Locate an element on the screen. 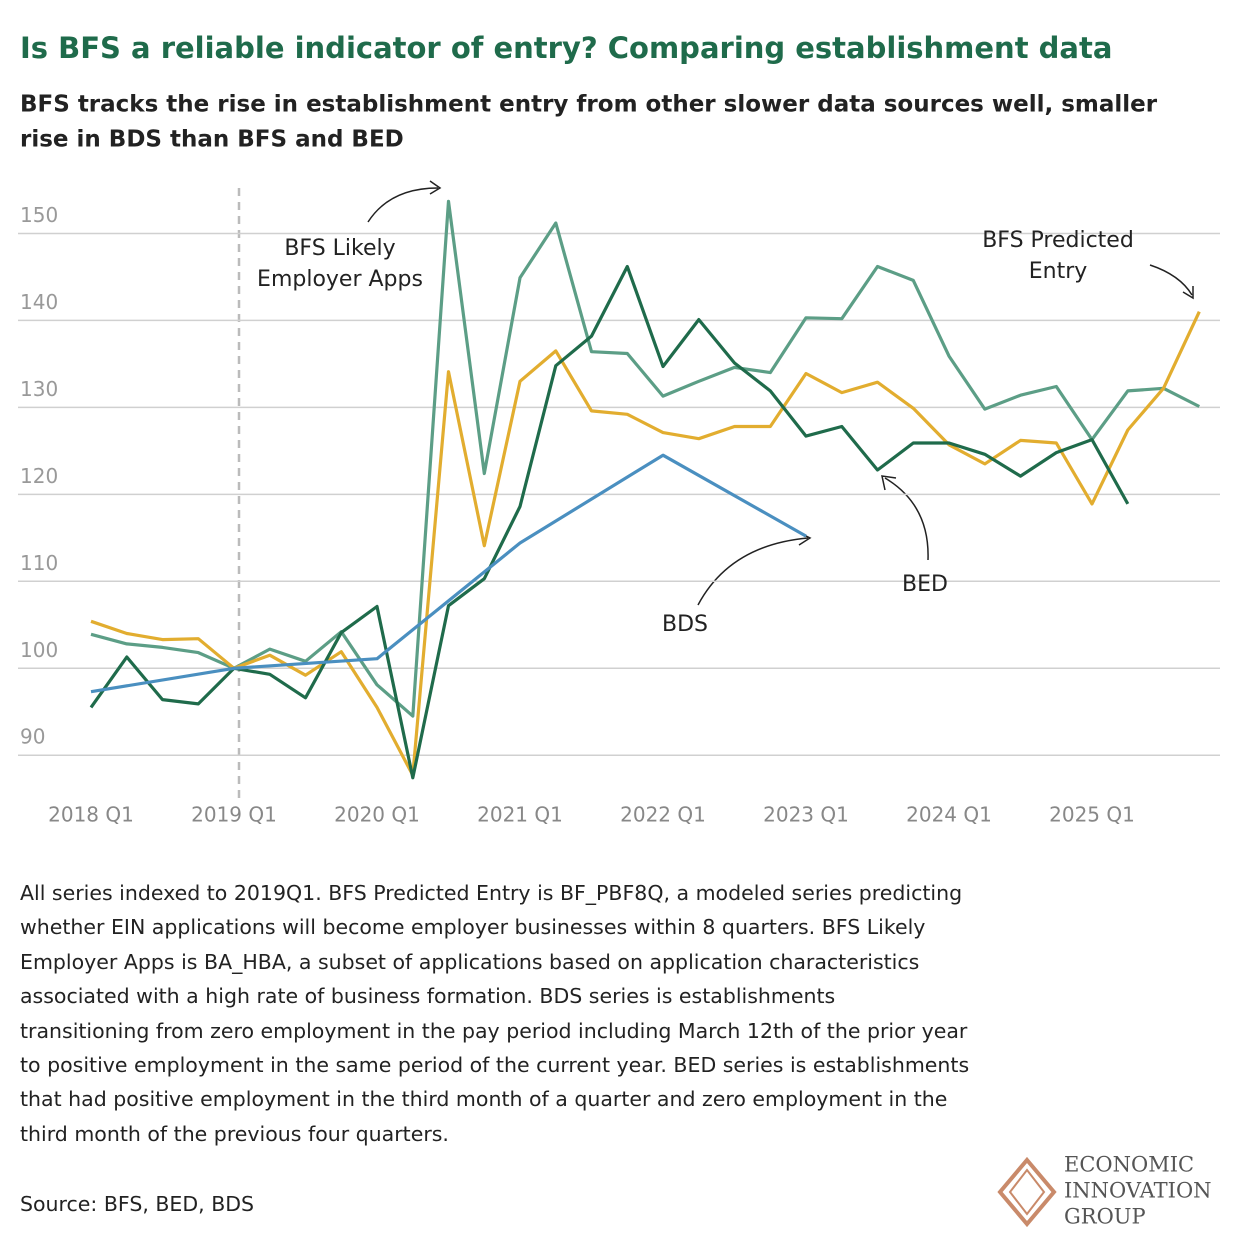 Image resolution: width=1240 pixels, height=1246 pixels. chart-subtitle: rise in BDS than BFS and BED is located at coordinates (212, 140).